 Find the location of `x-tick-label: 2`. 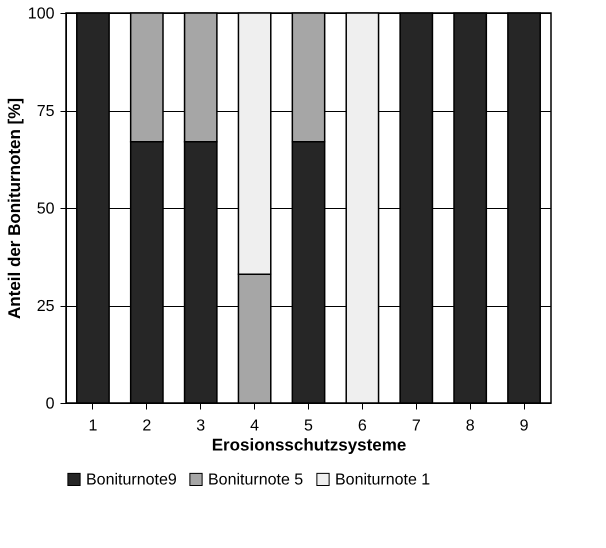

x-tick-label: 2 is located at coordinates (147, 426).